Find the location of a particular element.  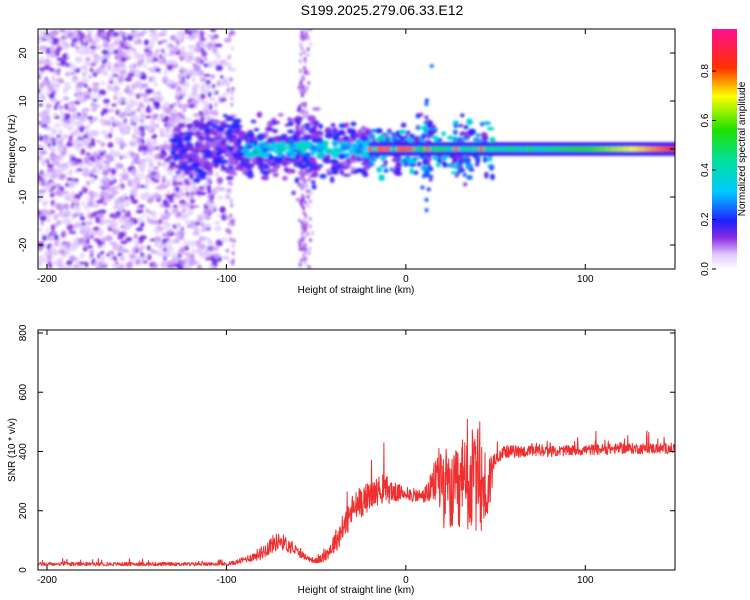

spectrogram-xtick-label: 0 is located at coordinates (406, 279).